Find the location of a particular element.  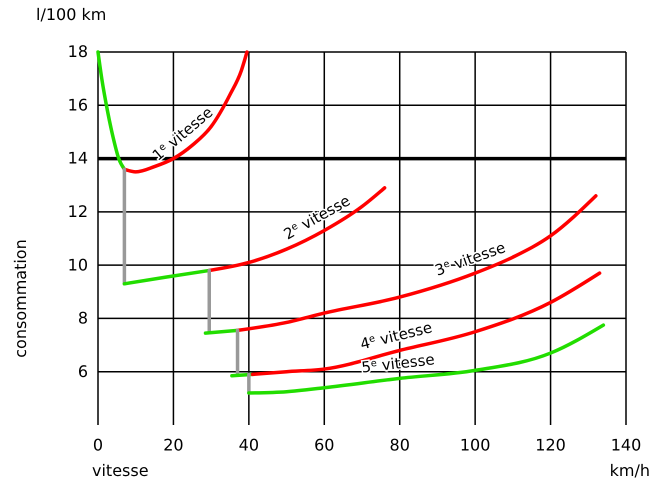

x-tick-label: 120 is located at coordinates (550, 444).